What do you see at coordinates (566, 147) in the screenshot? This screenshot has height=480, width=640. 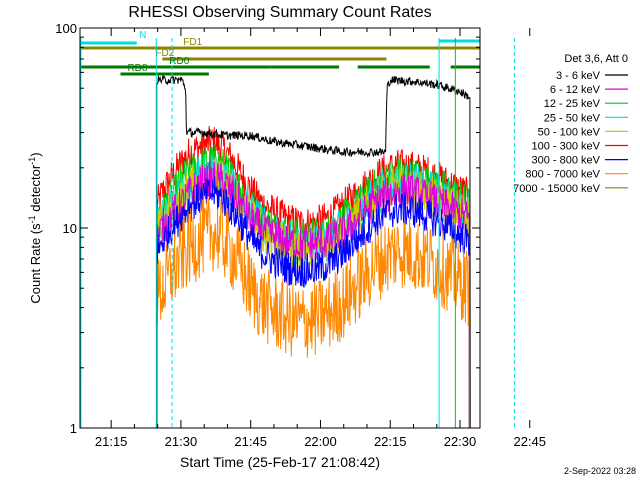 I see `legend-label: 100 - 300 keV` at bounding box center [566, 147].